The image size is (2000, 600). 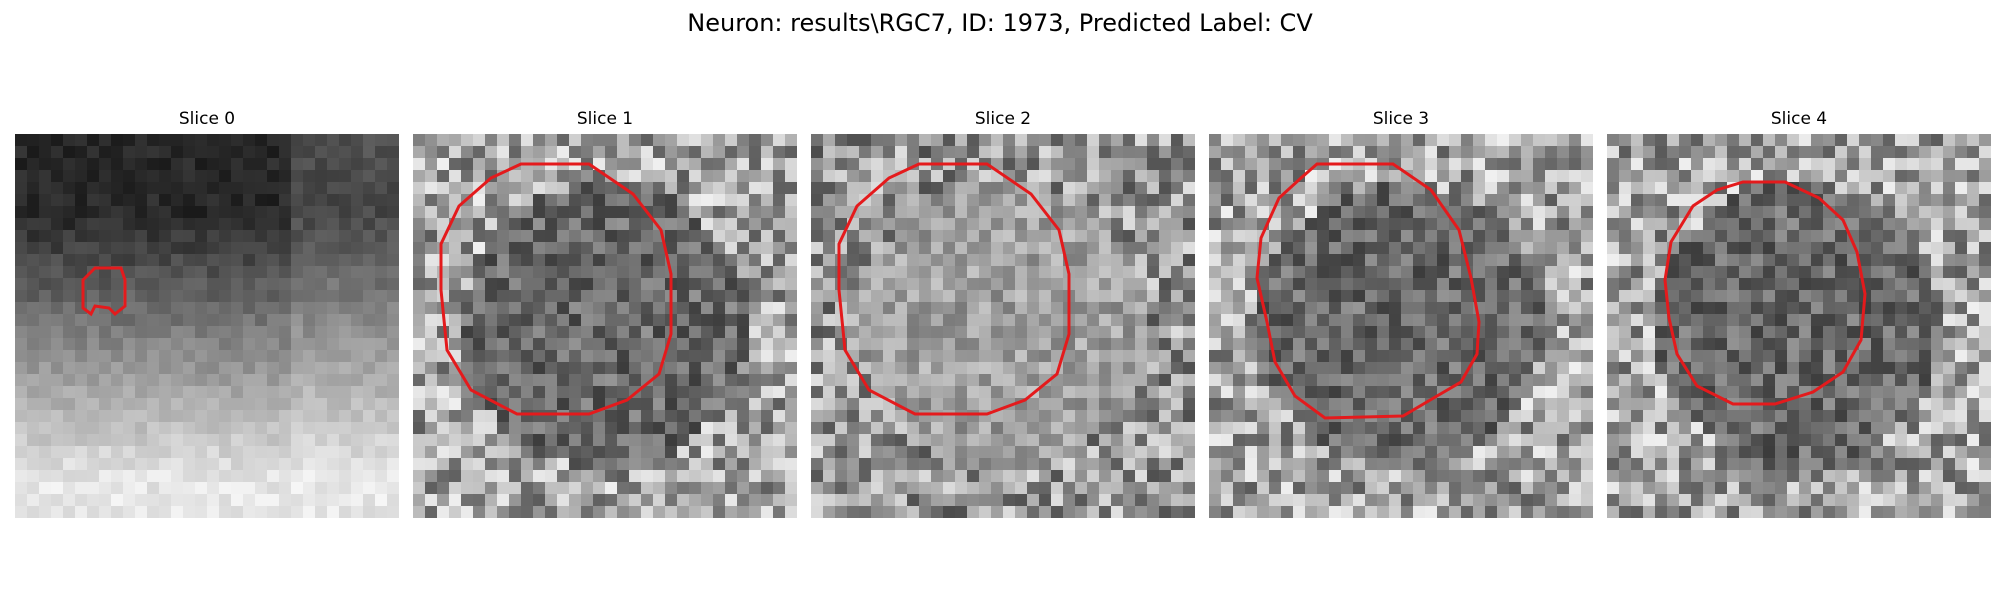 I want to click on slice-title-2: Slice 2, so click(x=1003, y=119).